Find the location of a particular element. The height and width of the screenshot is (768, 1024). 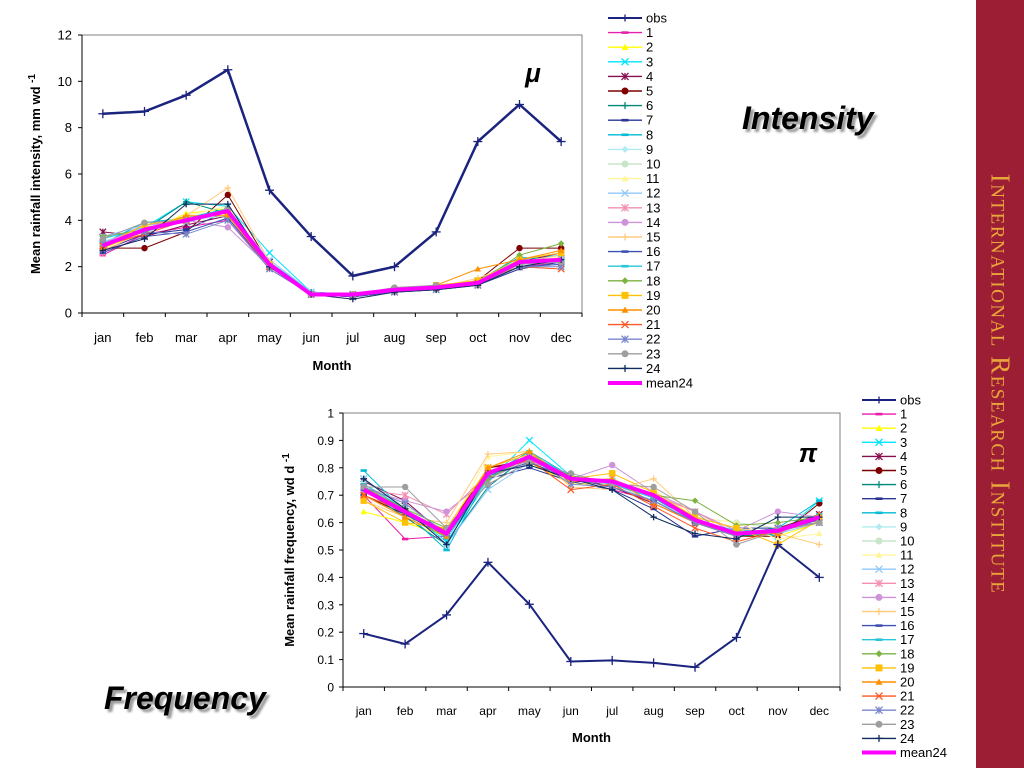

x-tick-label: jul is located at coordinates (611, 711).